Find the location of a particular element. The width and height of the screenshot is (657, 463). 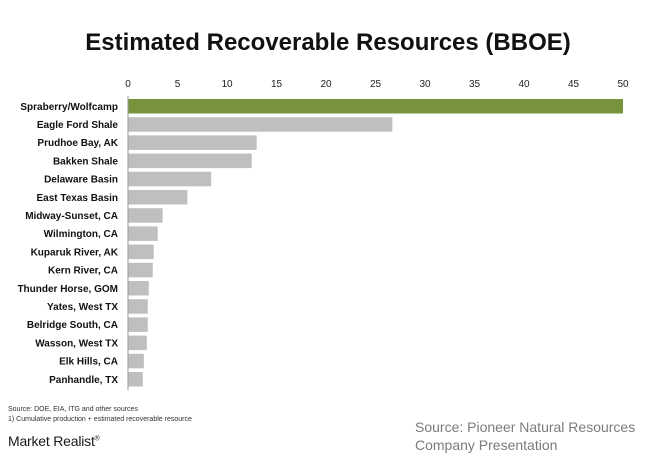

chart-title: Estimated Recoverable Resources (BBOE) is located at coordinates (328, 42).